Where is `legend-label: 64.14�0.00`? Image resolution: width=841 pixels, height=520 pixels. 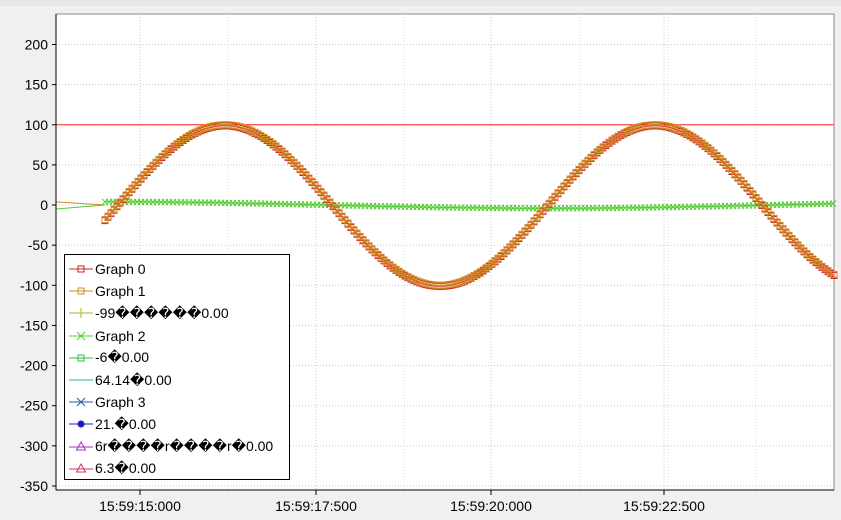
legend-label: 64.14�0.00 is located at coordinates (133, 379).